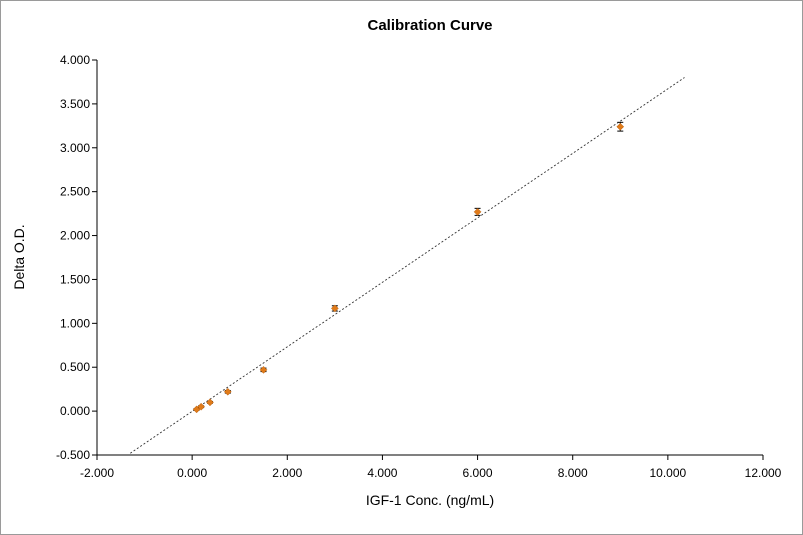 Image resolution: width=803 pixels, height=535 pixels. What do you see at coordinates (75, 192) in the screenshot?
I see `y-tick-label: 2.500` at bounding box center [75, 192].